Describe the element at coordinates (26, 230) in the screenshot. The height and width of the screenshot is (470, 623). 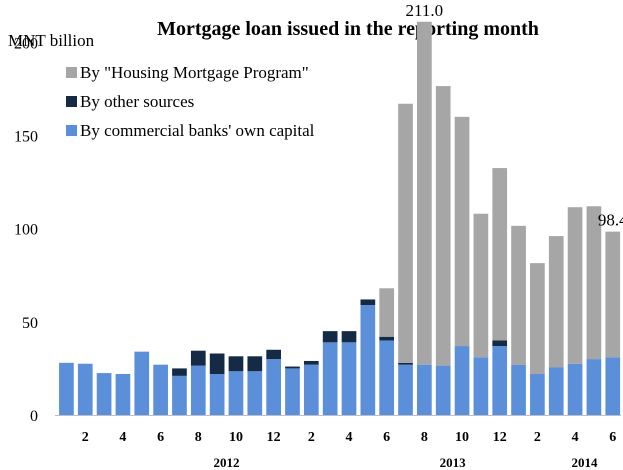
I see `y-tick-label: 100` at that location.